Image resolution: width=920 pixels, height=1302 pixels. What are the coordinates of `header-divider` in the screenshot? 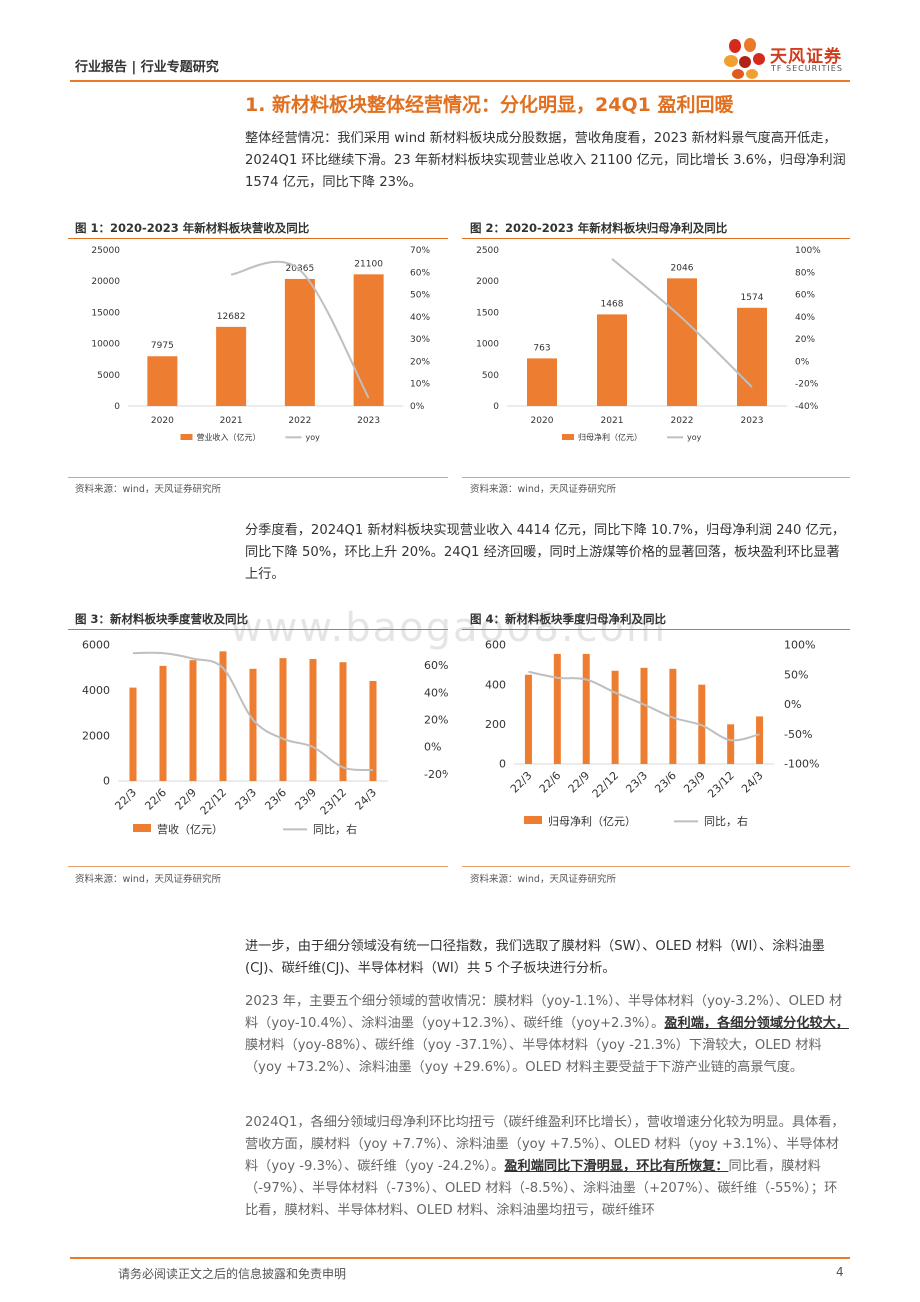 It's located at (460, 81).